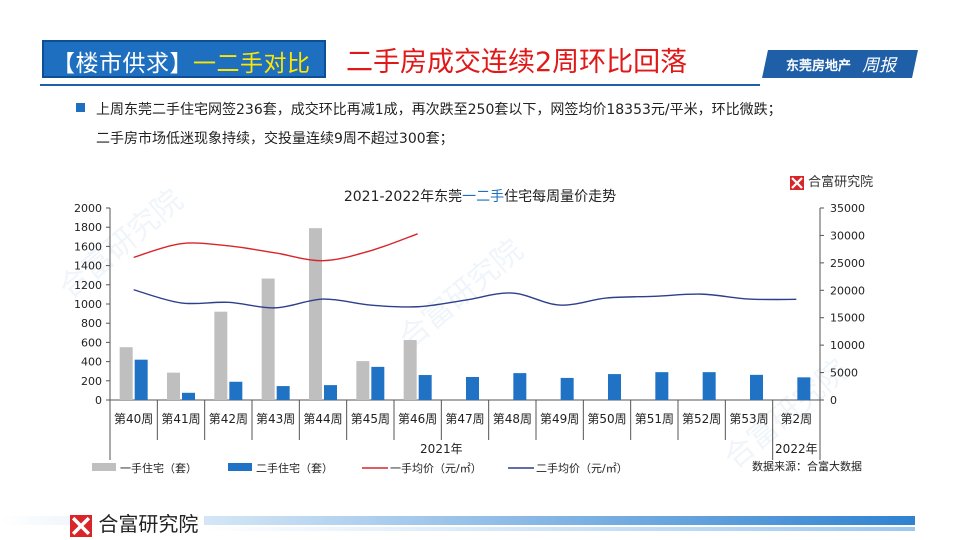 The width and height of the screenshot is (960, 540). Describe the element at coordinates (796, 449) in the screenshot. I see `year-label: 2022年` at that location.